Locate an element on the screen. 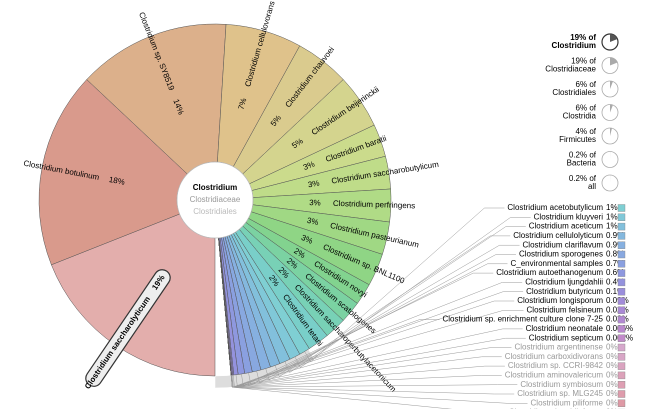 Image resolution: width=663 pixels, height=409 pixels. legend-percent: 0.02% is located at coordinates (617, 309).